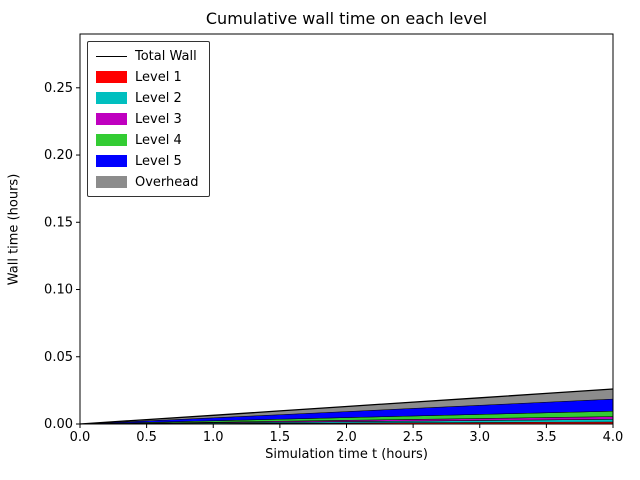 This screenshot has height=480, width=640. I want to click on y-tick-label: 0.15, so click(58, 222).